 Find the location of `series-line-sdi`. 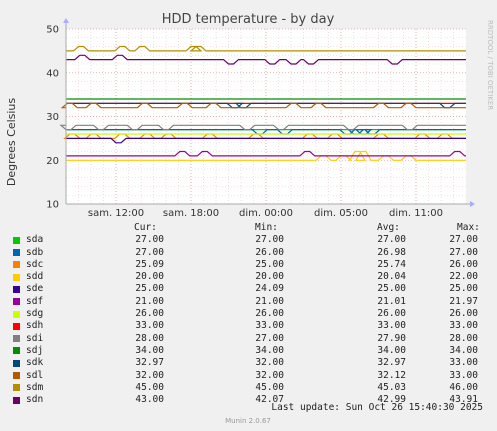

series-line-sdi is located at coordinates (262, 127).